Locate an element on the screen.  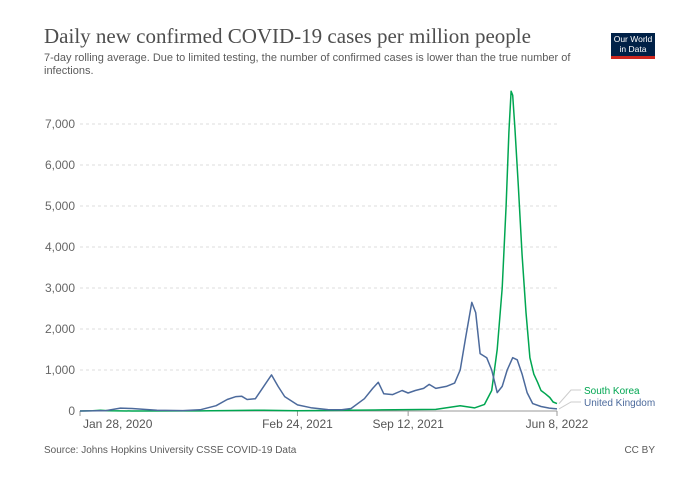
legend-label-united-kingdom: United Kingdom is located at coordinates (619, 403).